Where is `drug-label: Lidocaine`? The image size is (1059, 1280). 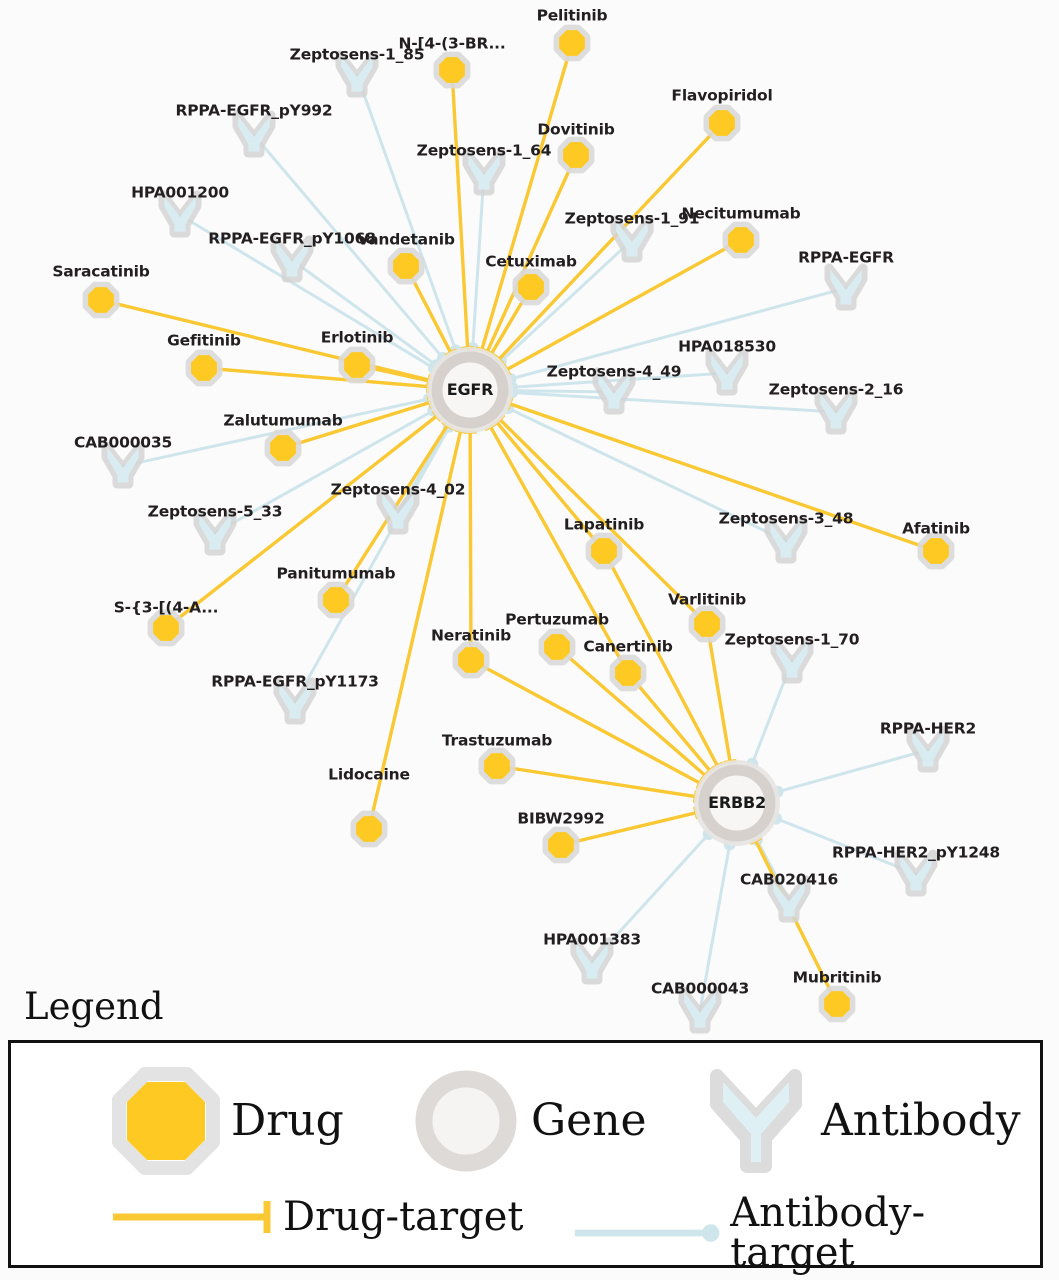
drug-label: Lidocaine is located at coordinates (369, 774).